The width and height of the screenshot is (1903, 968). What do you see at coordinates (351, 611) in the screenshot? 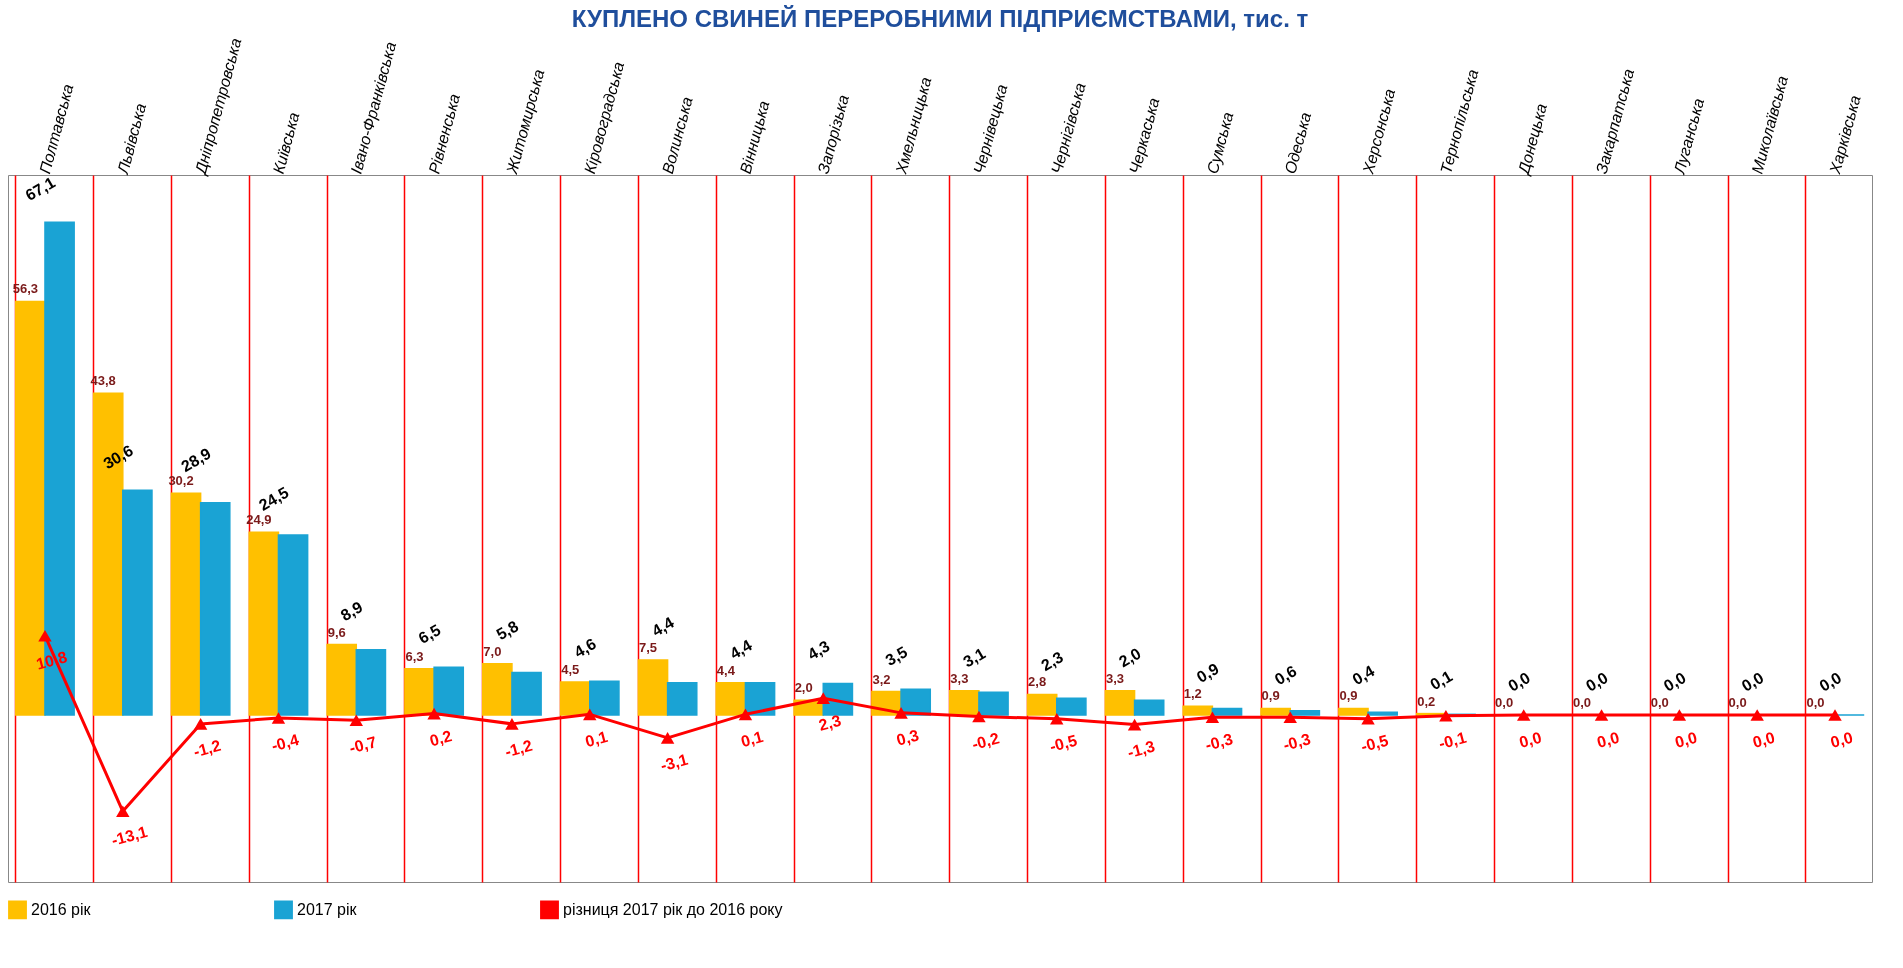
I see `data-label: 8,9` at bounding box center [351, 611].